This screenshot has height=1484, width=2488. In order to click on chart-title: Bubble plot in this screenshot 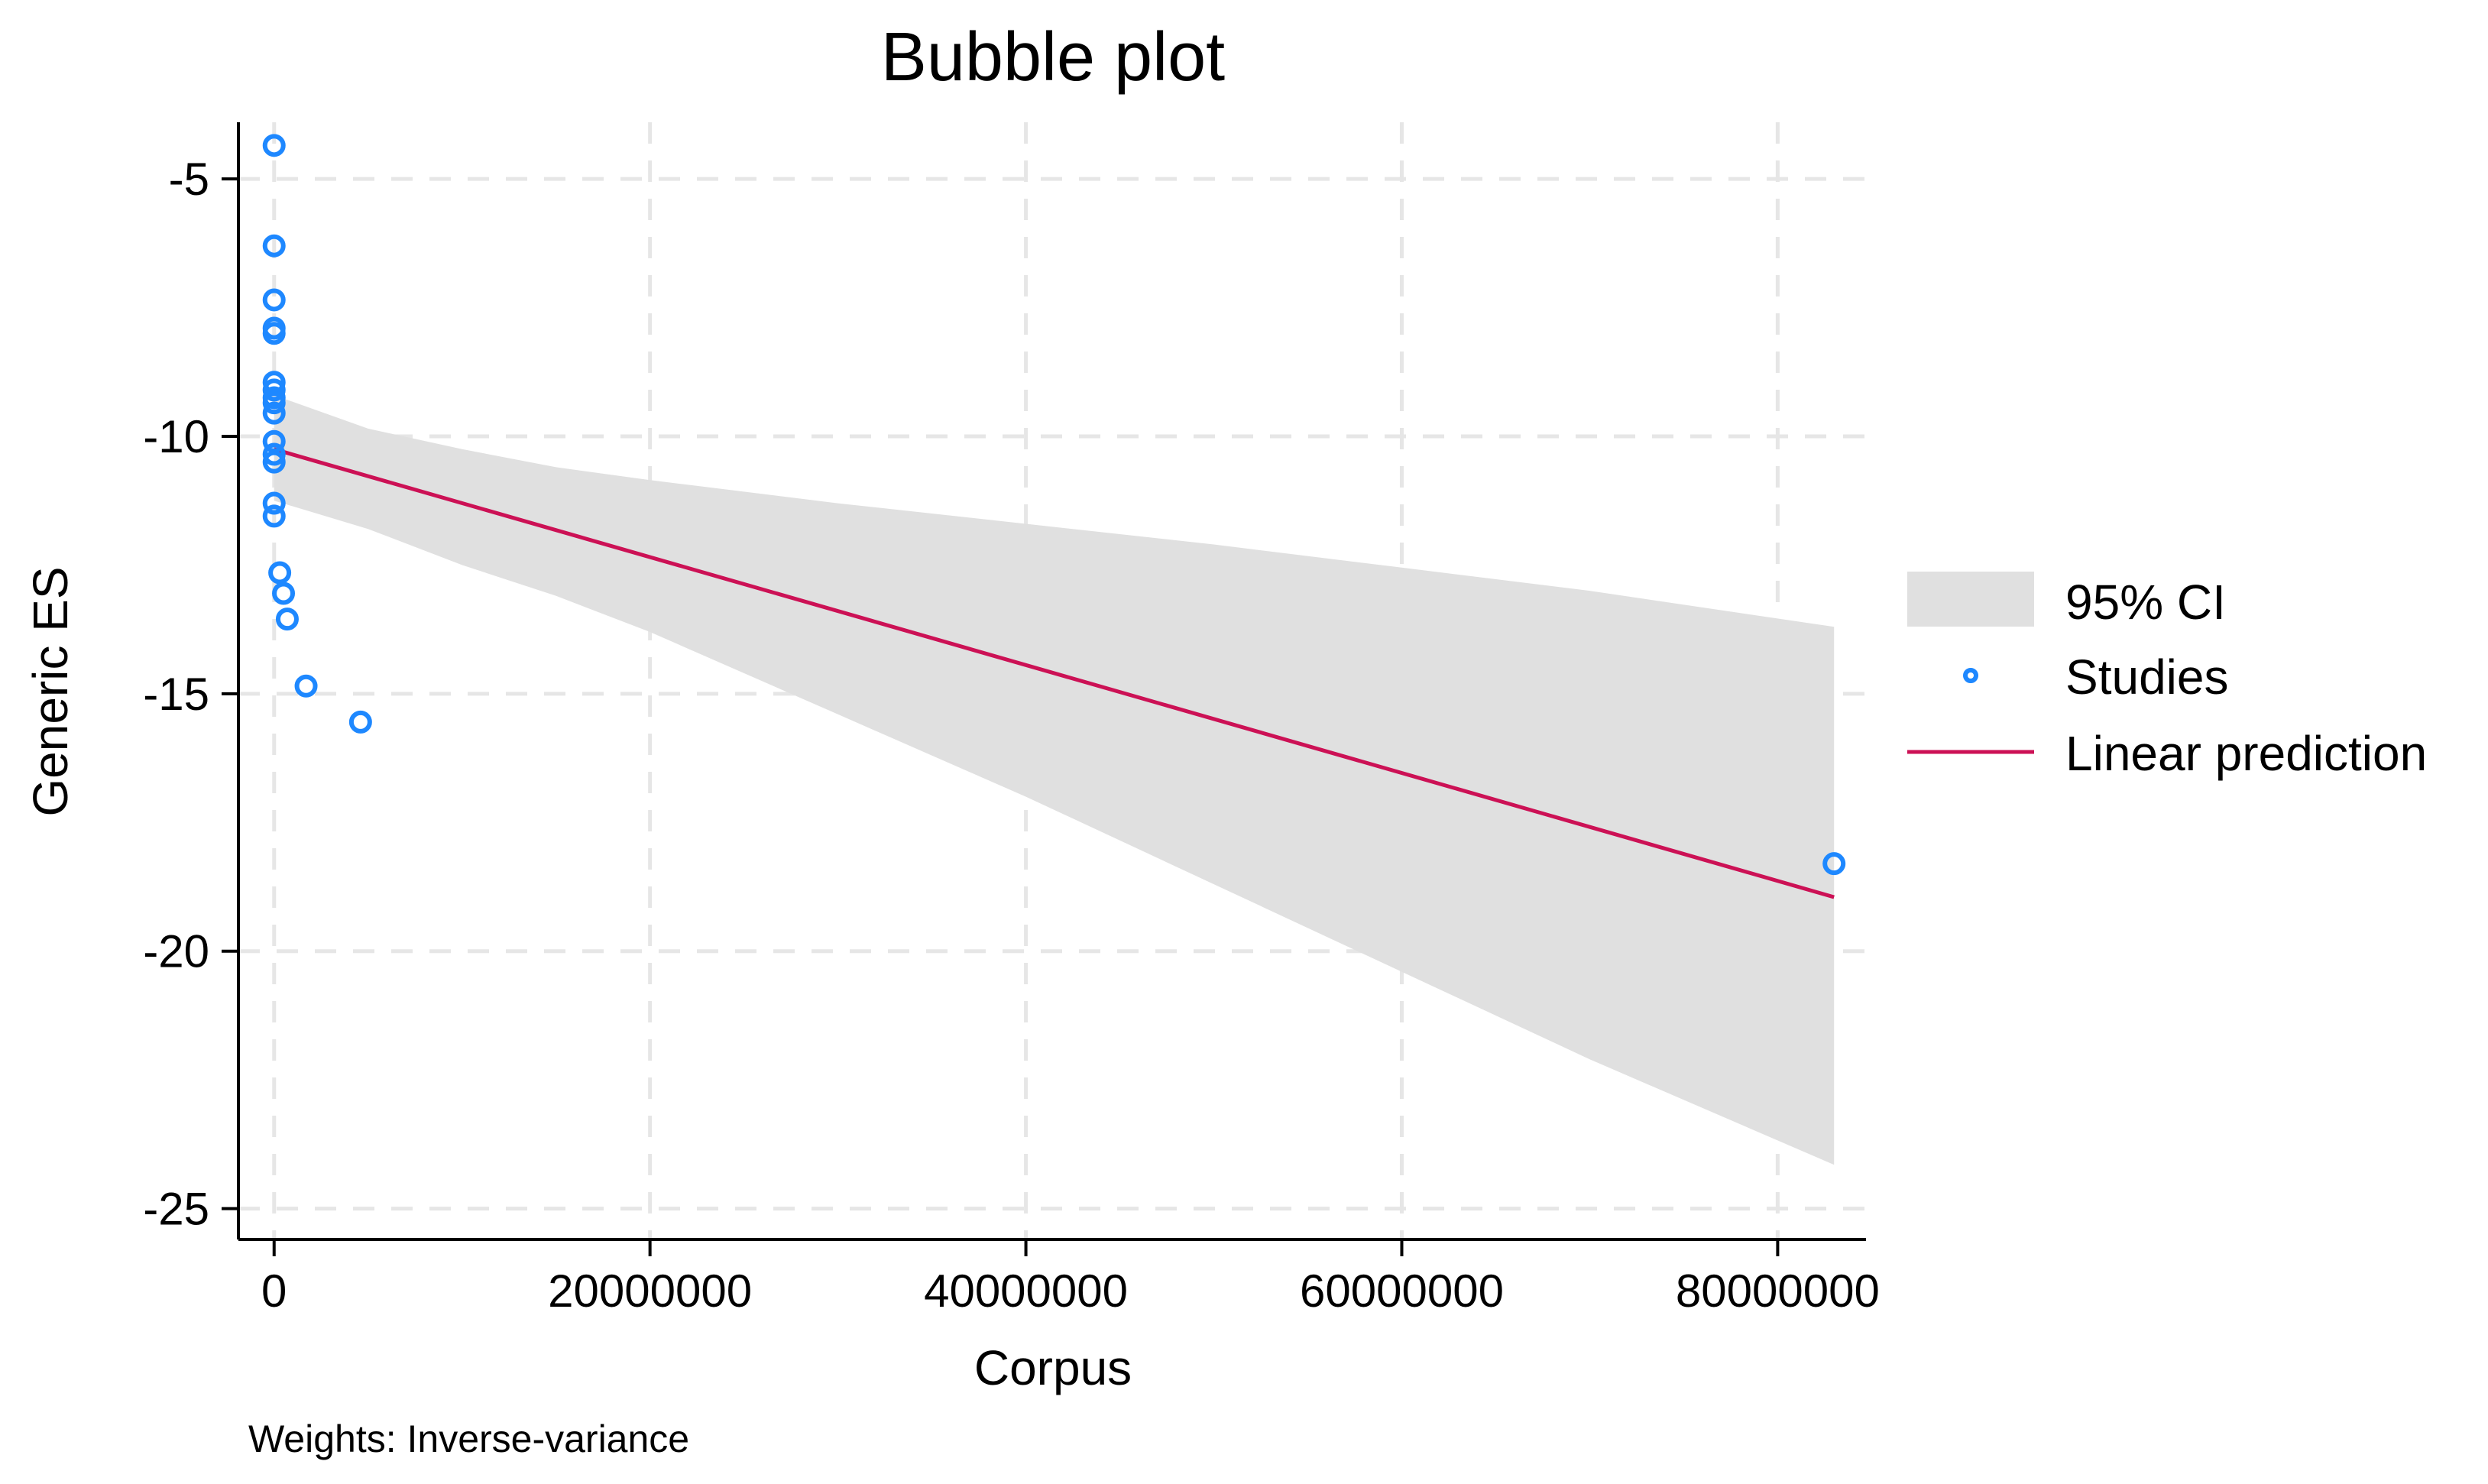, I will do `click(1053, 58)`.